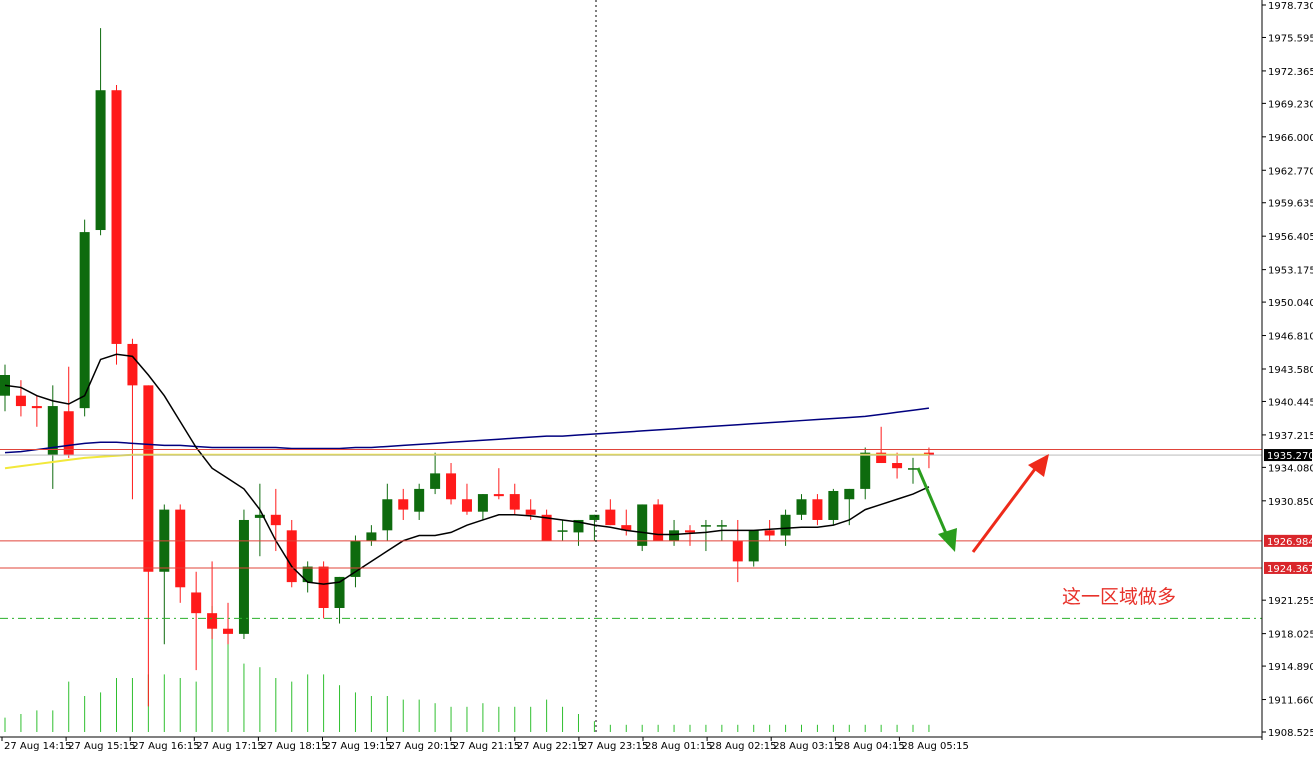 Image resolution: width=1313 pixels, height=765 pixels. Describe the element at coordinates (37, 746) in the screenshot. I see `time-tick-label: 27 Aug 14:15` at that location.